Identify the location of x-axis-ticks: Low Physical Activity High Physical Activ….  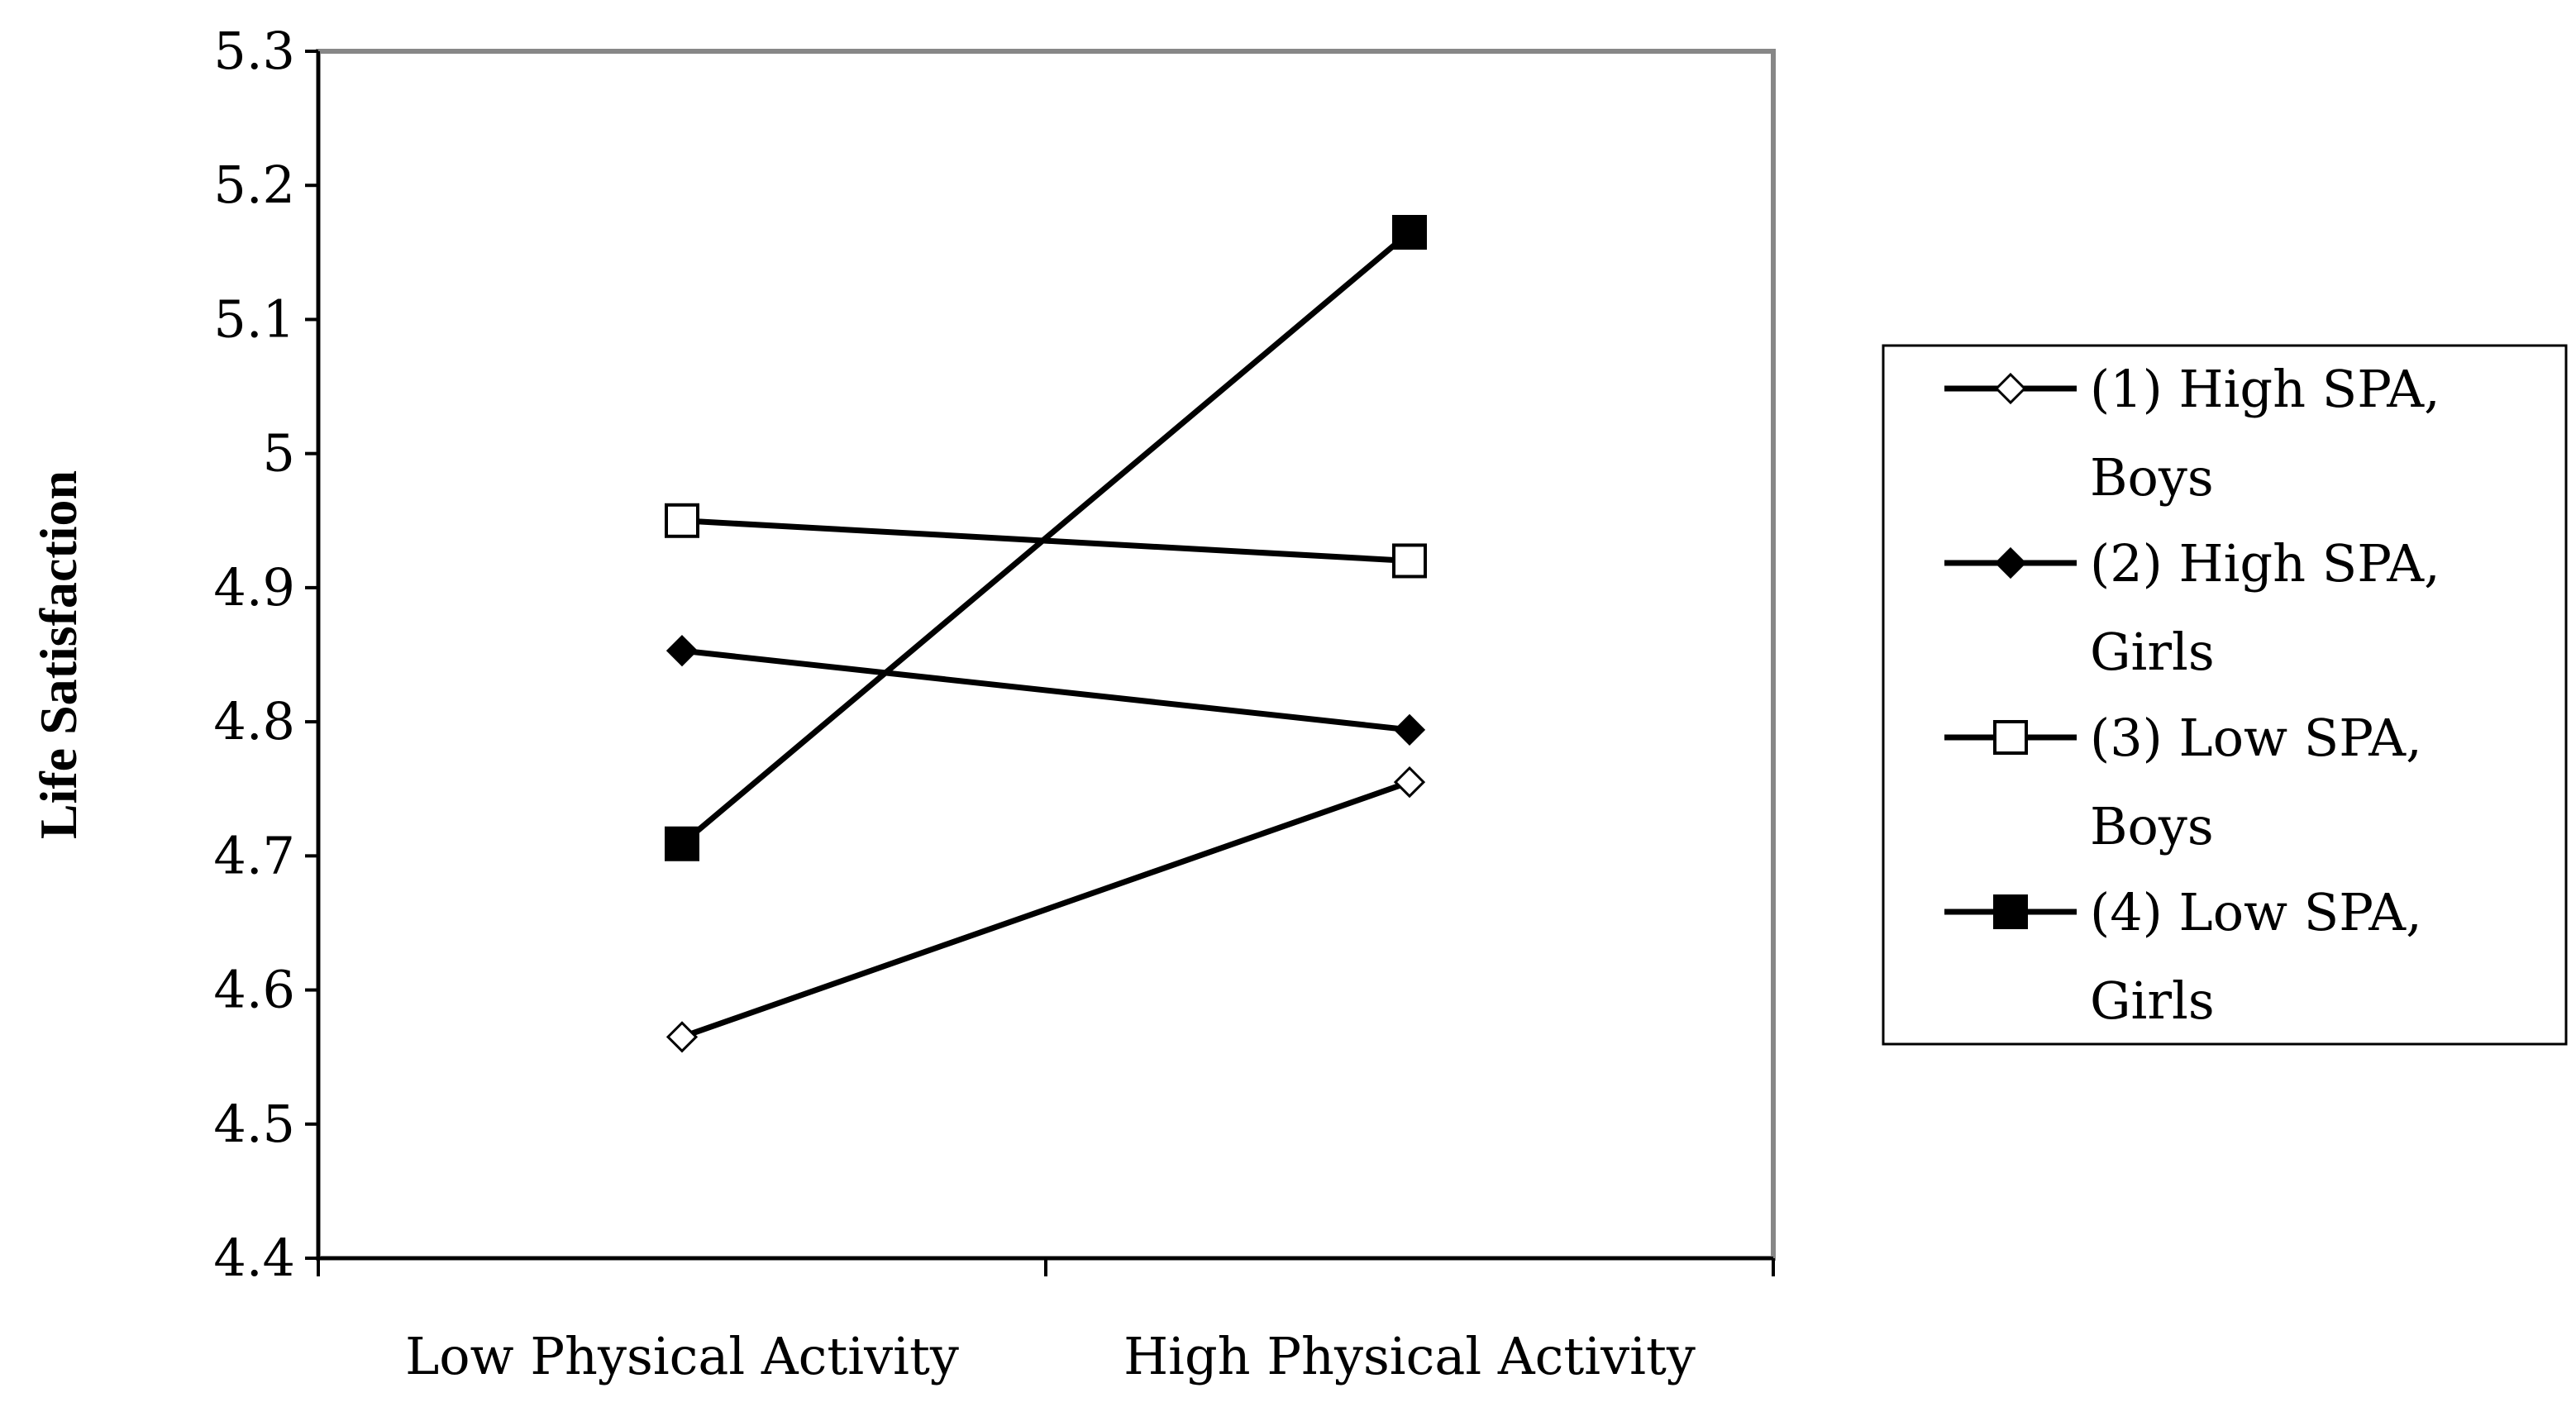
(1046, 1322).